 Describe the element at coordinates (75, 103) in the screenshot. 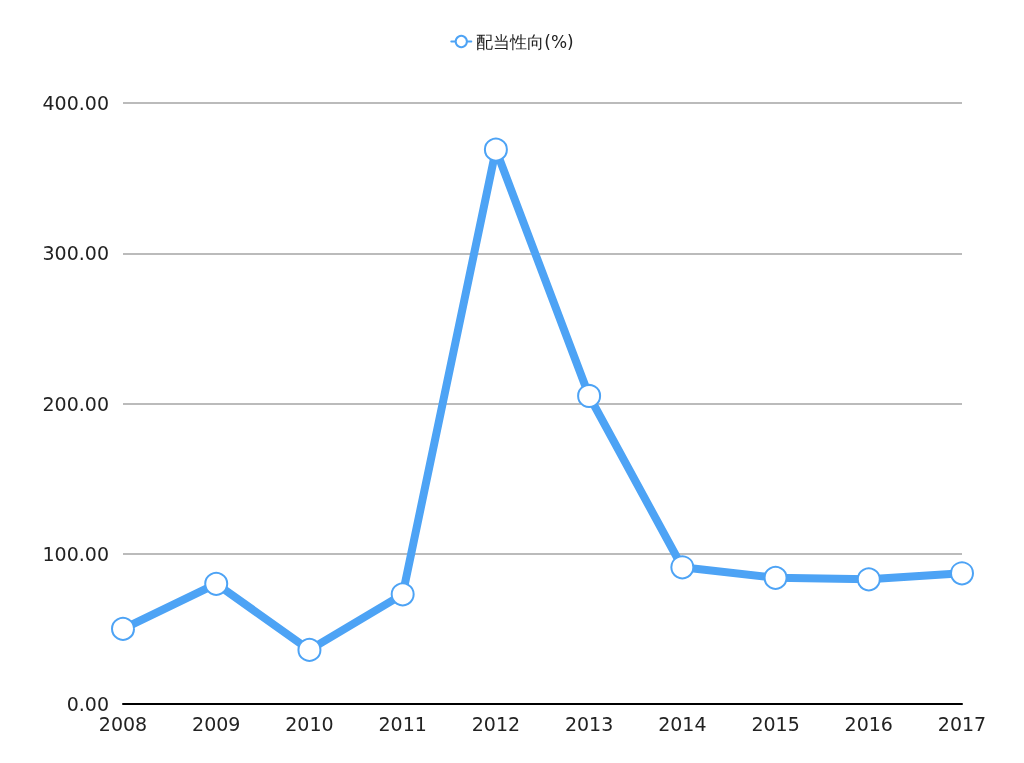

I see `y-tick-label: 400.00` at that location.